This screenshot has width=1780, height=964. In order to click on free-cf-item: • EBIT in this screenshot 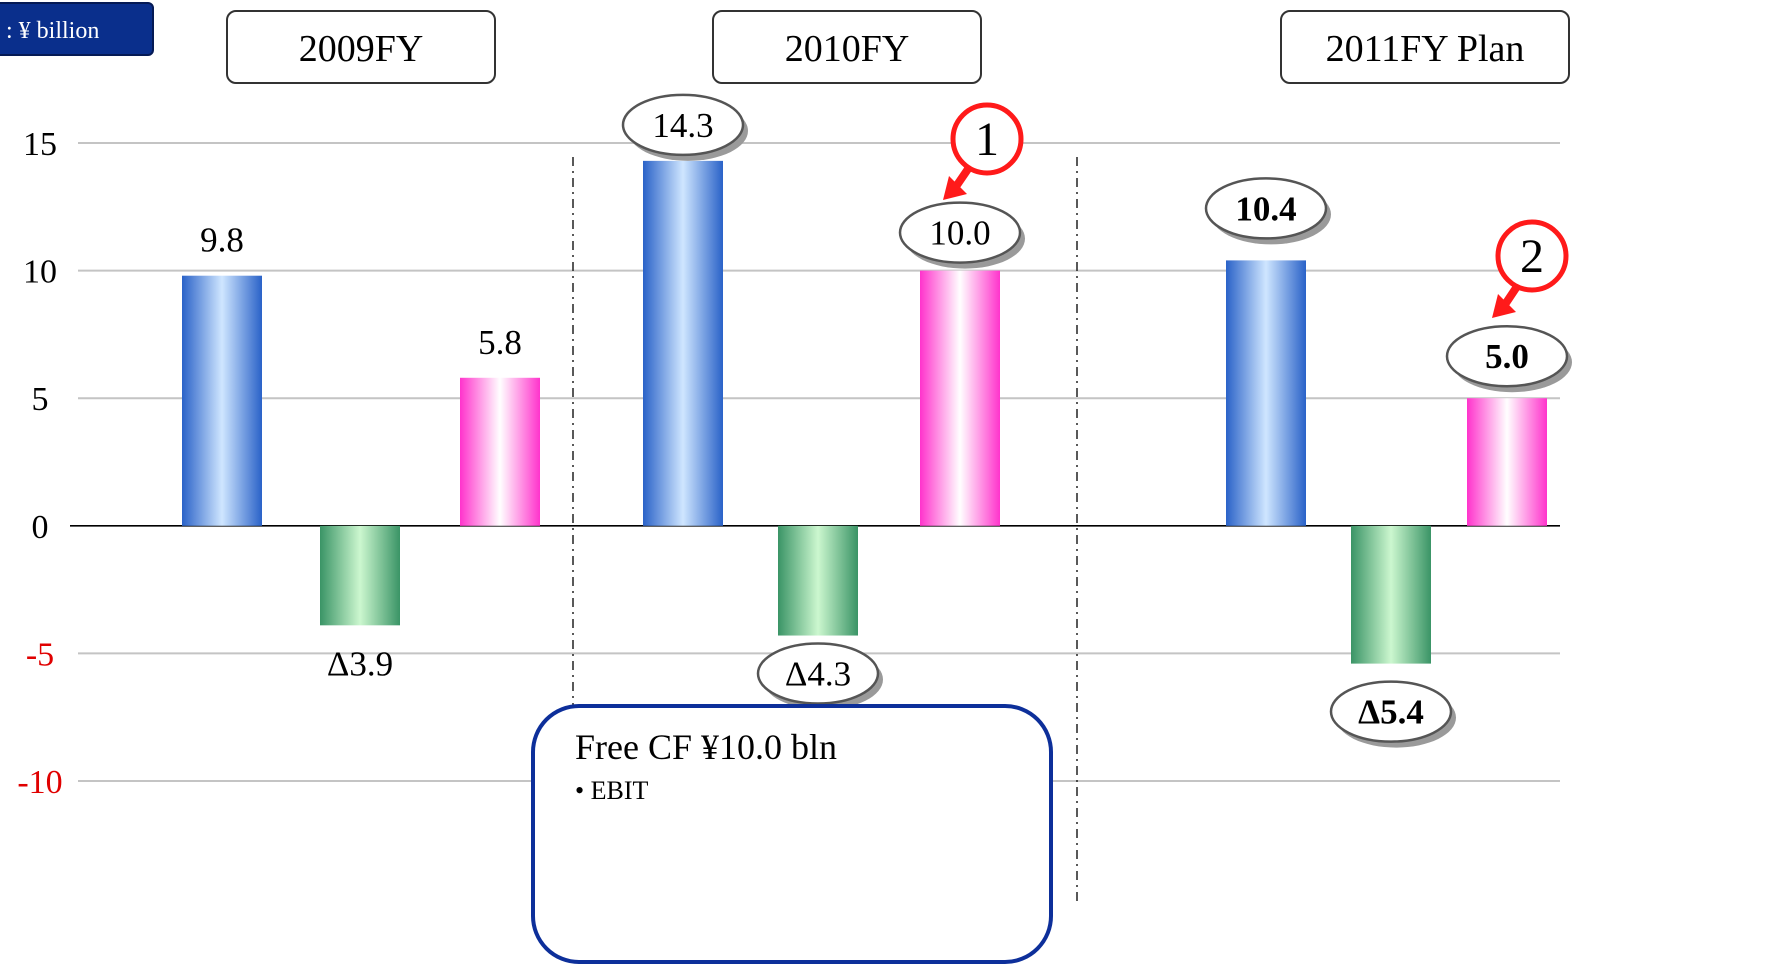, I will do `click(612, 790)`.